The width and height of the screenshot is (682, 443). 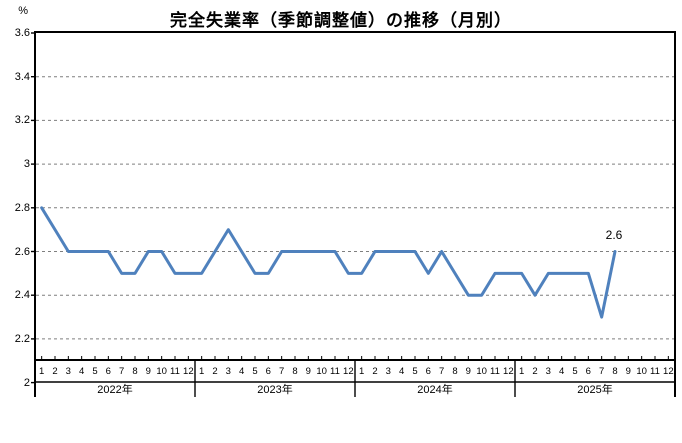 What do you see at coordinates (614, 235) in the screenshot?
I see `last-point-data-label: 2.6` at bounding box center [614, 235].